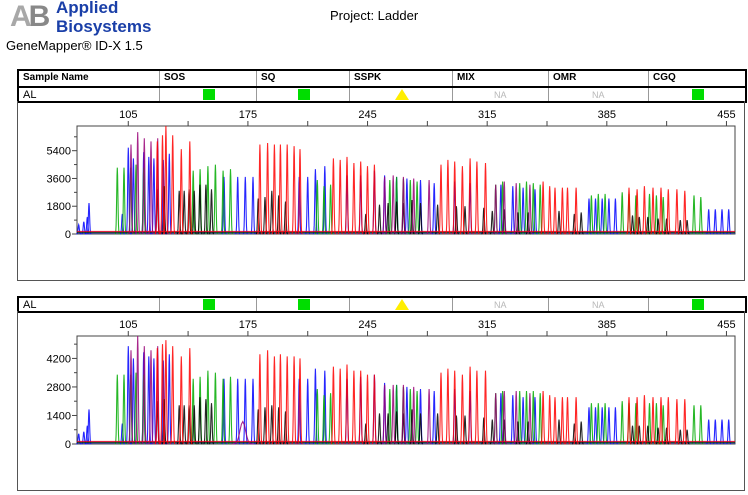 The image size is (748, 495). What do you see at coordinates (487, 325) in the screenshot?
I see `x-tick-label: 315` at bounding box center [487, 325].